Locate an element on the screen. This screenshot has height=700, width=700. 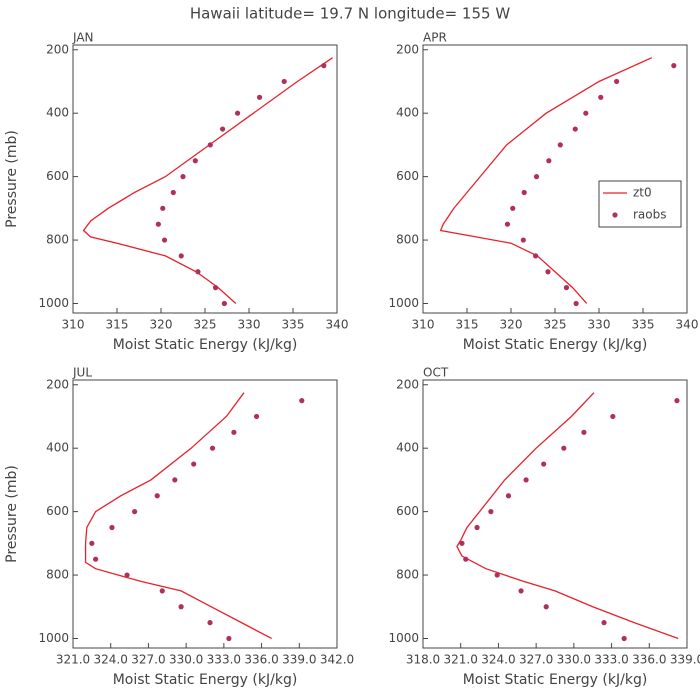
legend-label: zt0 is located at coordinates (642, 193).